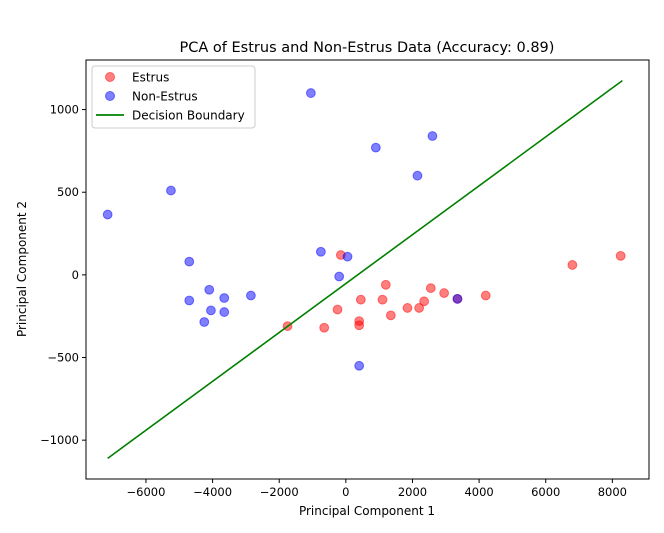  I want to click on y-tick-label: 0, so click(75, 275).